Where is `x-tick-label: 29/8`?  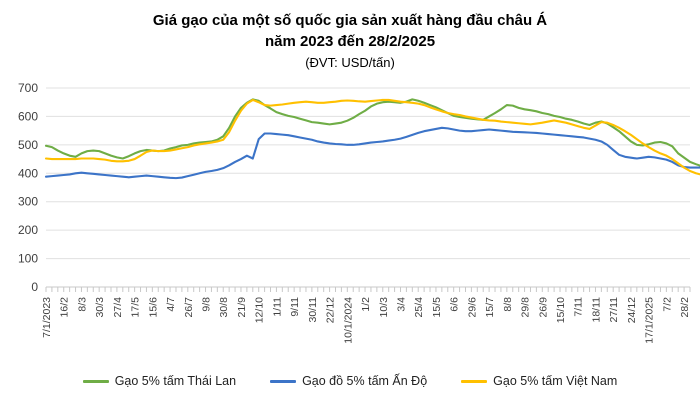
x-tick-label: 29/8 is located at coordinates (526, 307).